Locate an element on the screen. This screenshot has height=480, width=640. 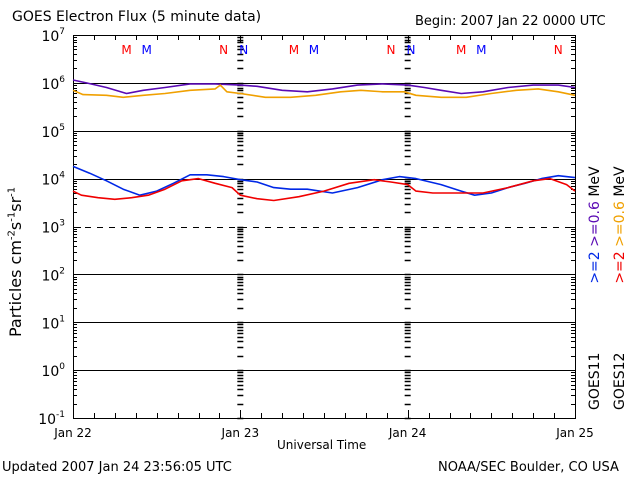
legend-goes11-06mev: >=0.6 is located at coordinates (595, 224).